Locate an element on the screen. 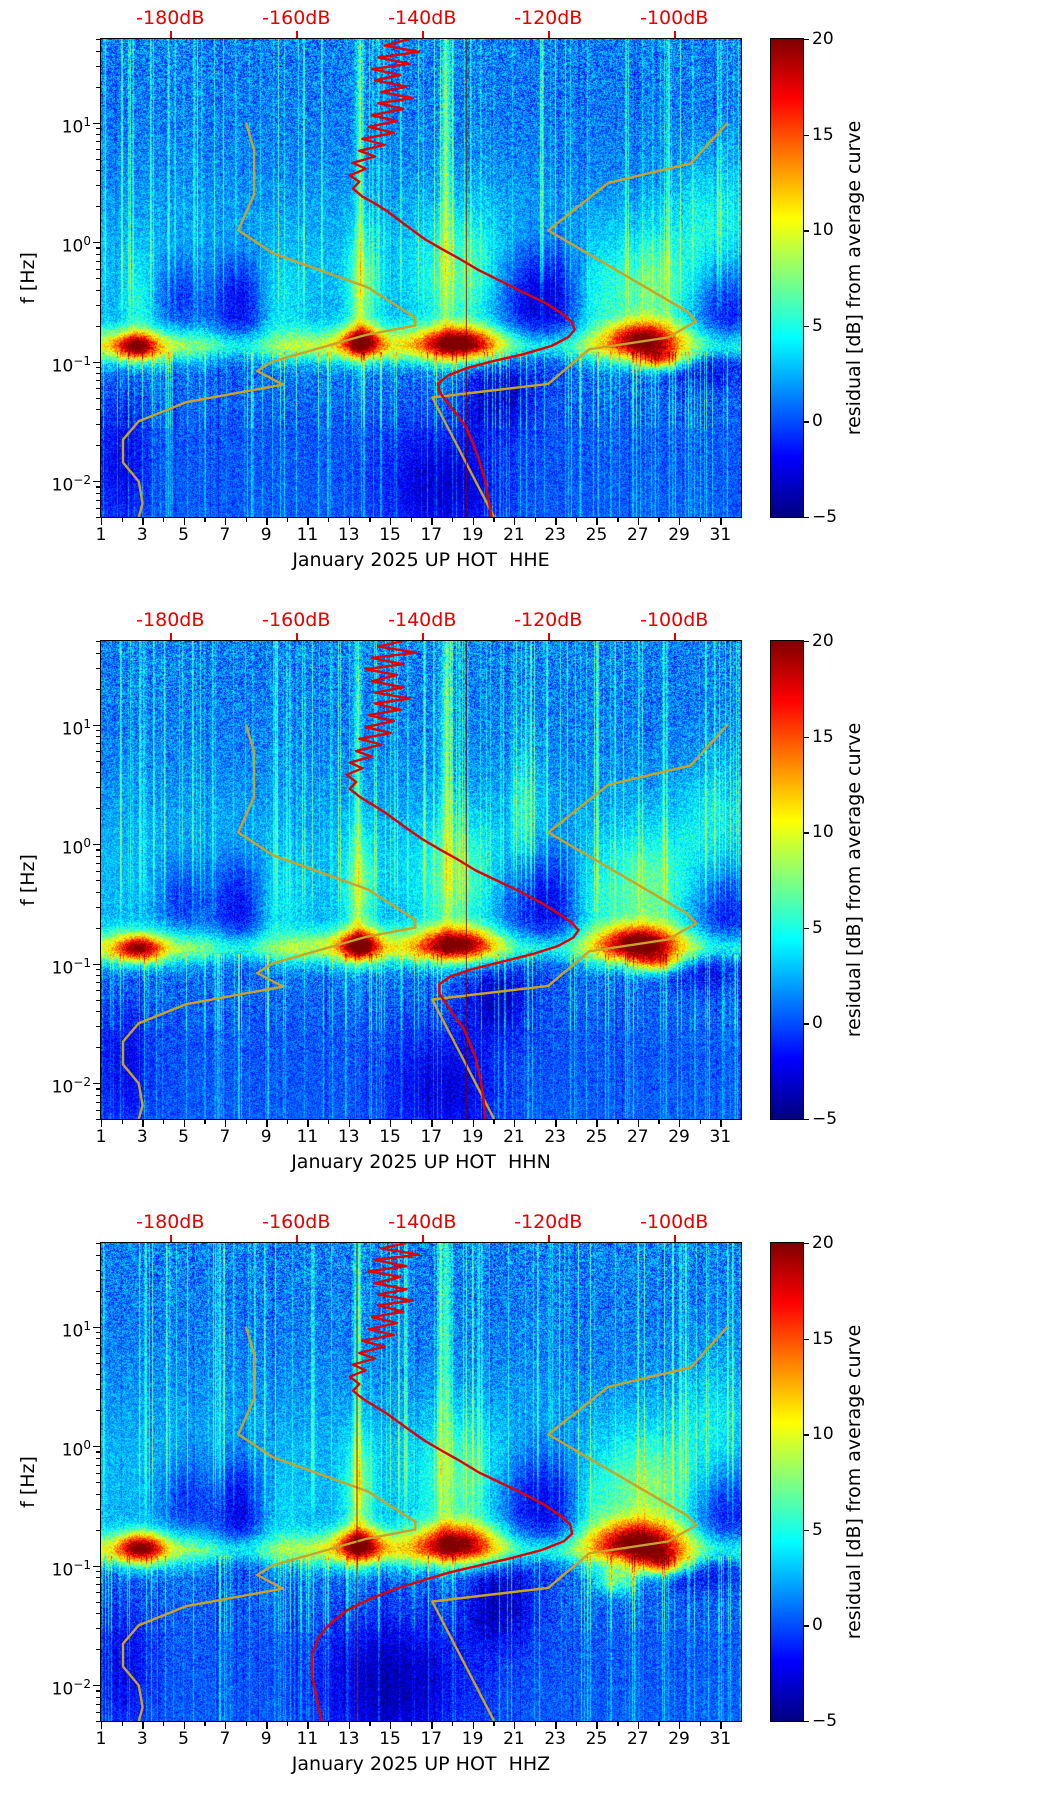 This screenshot has height=1806, width=1052. x-axis-tick-label: 19 is located at coordinates (472, 1137).